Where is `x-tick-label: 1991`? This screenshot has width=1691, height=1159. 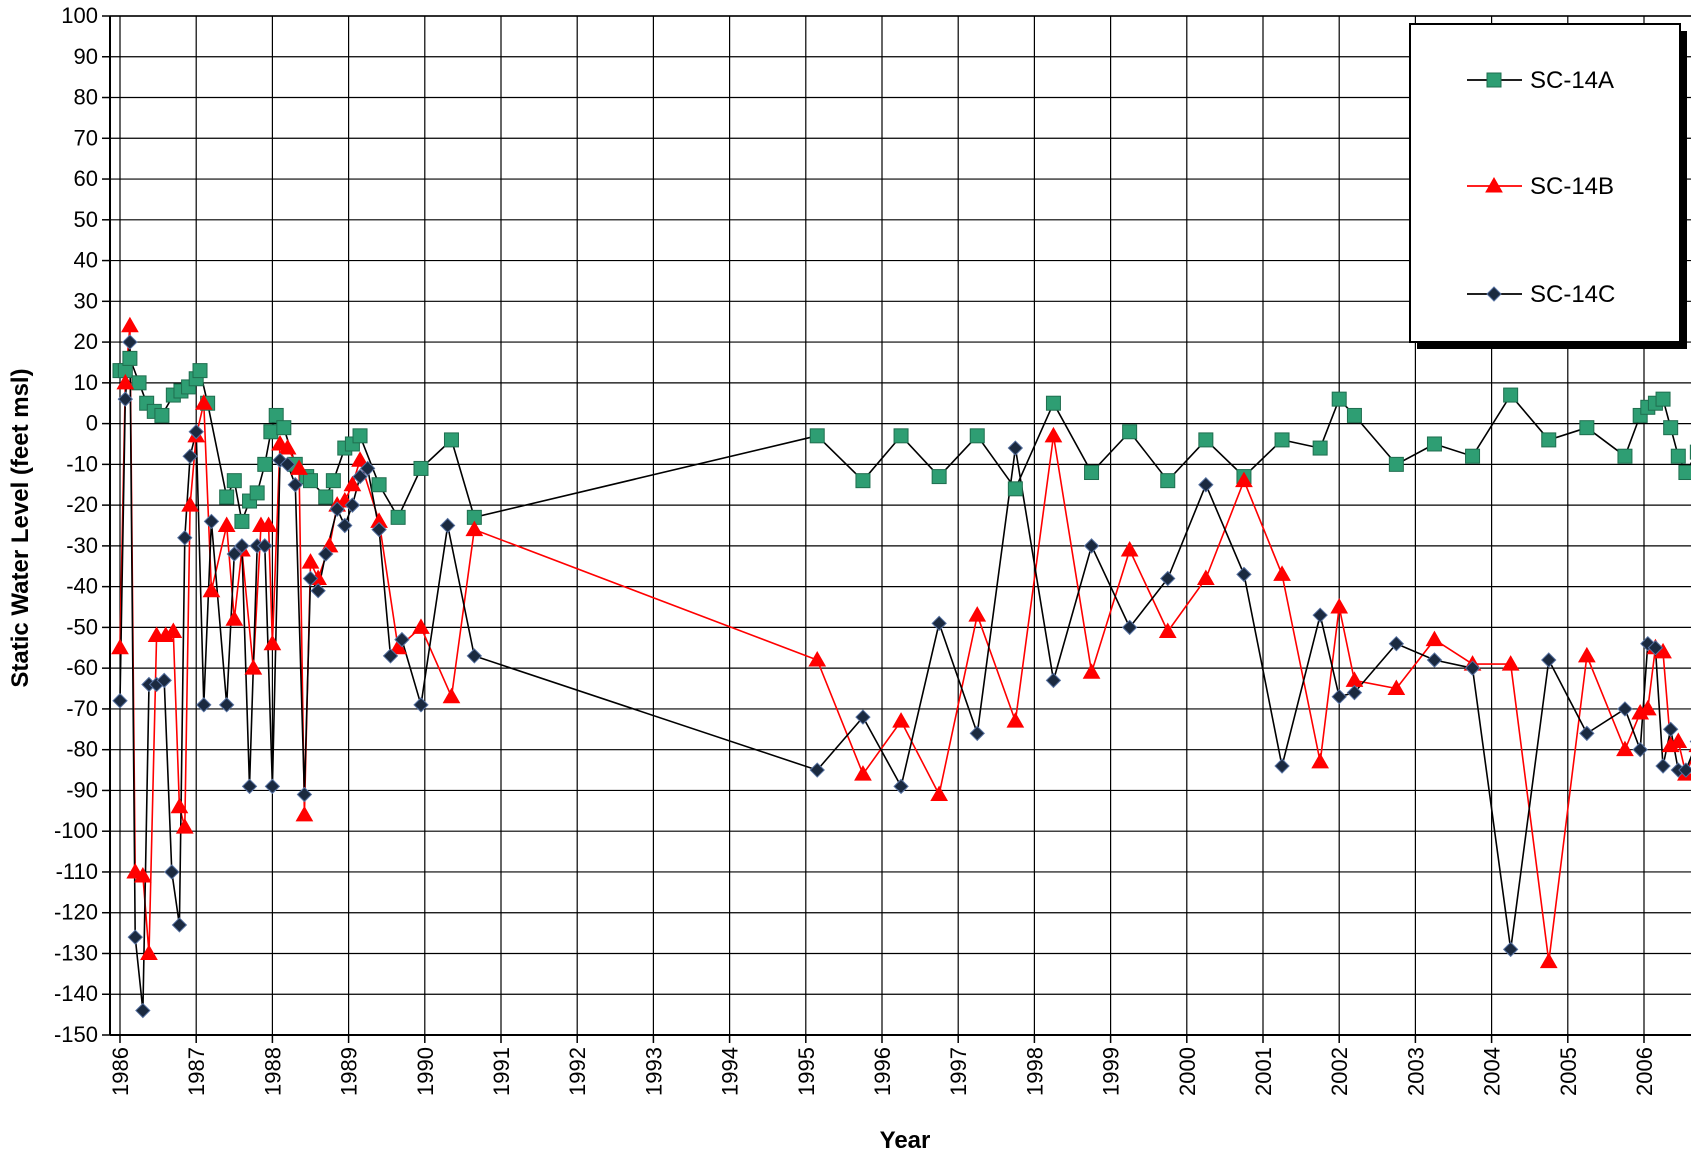 x-tick-label: 1991 is located at coordinates (501, 1071).